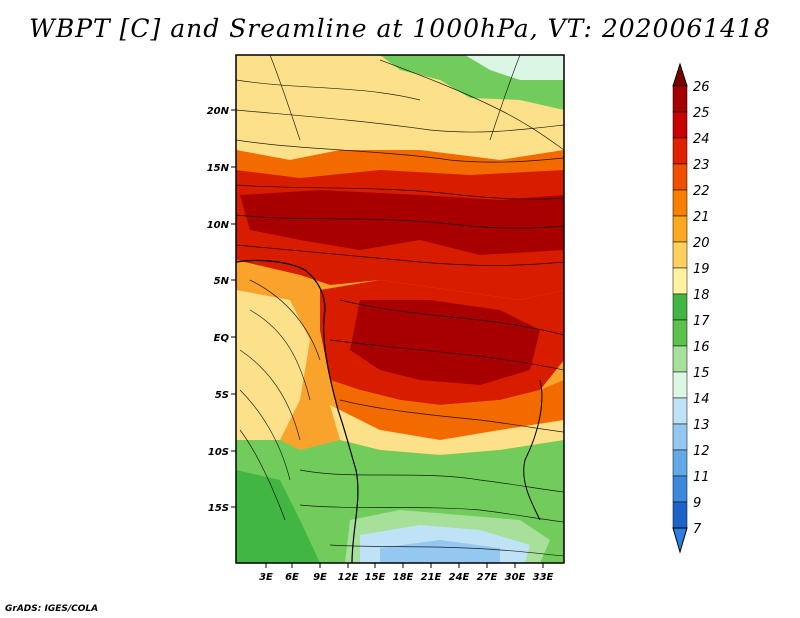  What do you see at coordinates (701, 373) in the screenshot?
I see `colorbar-label: 15` at bounding box center [701, 373].